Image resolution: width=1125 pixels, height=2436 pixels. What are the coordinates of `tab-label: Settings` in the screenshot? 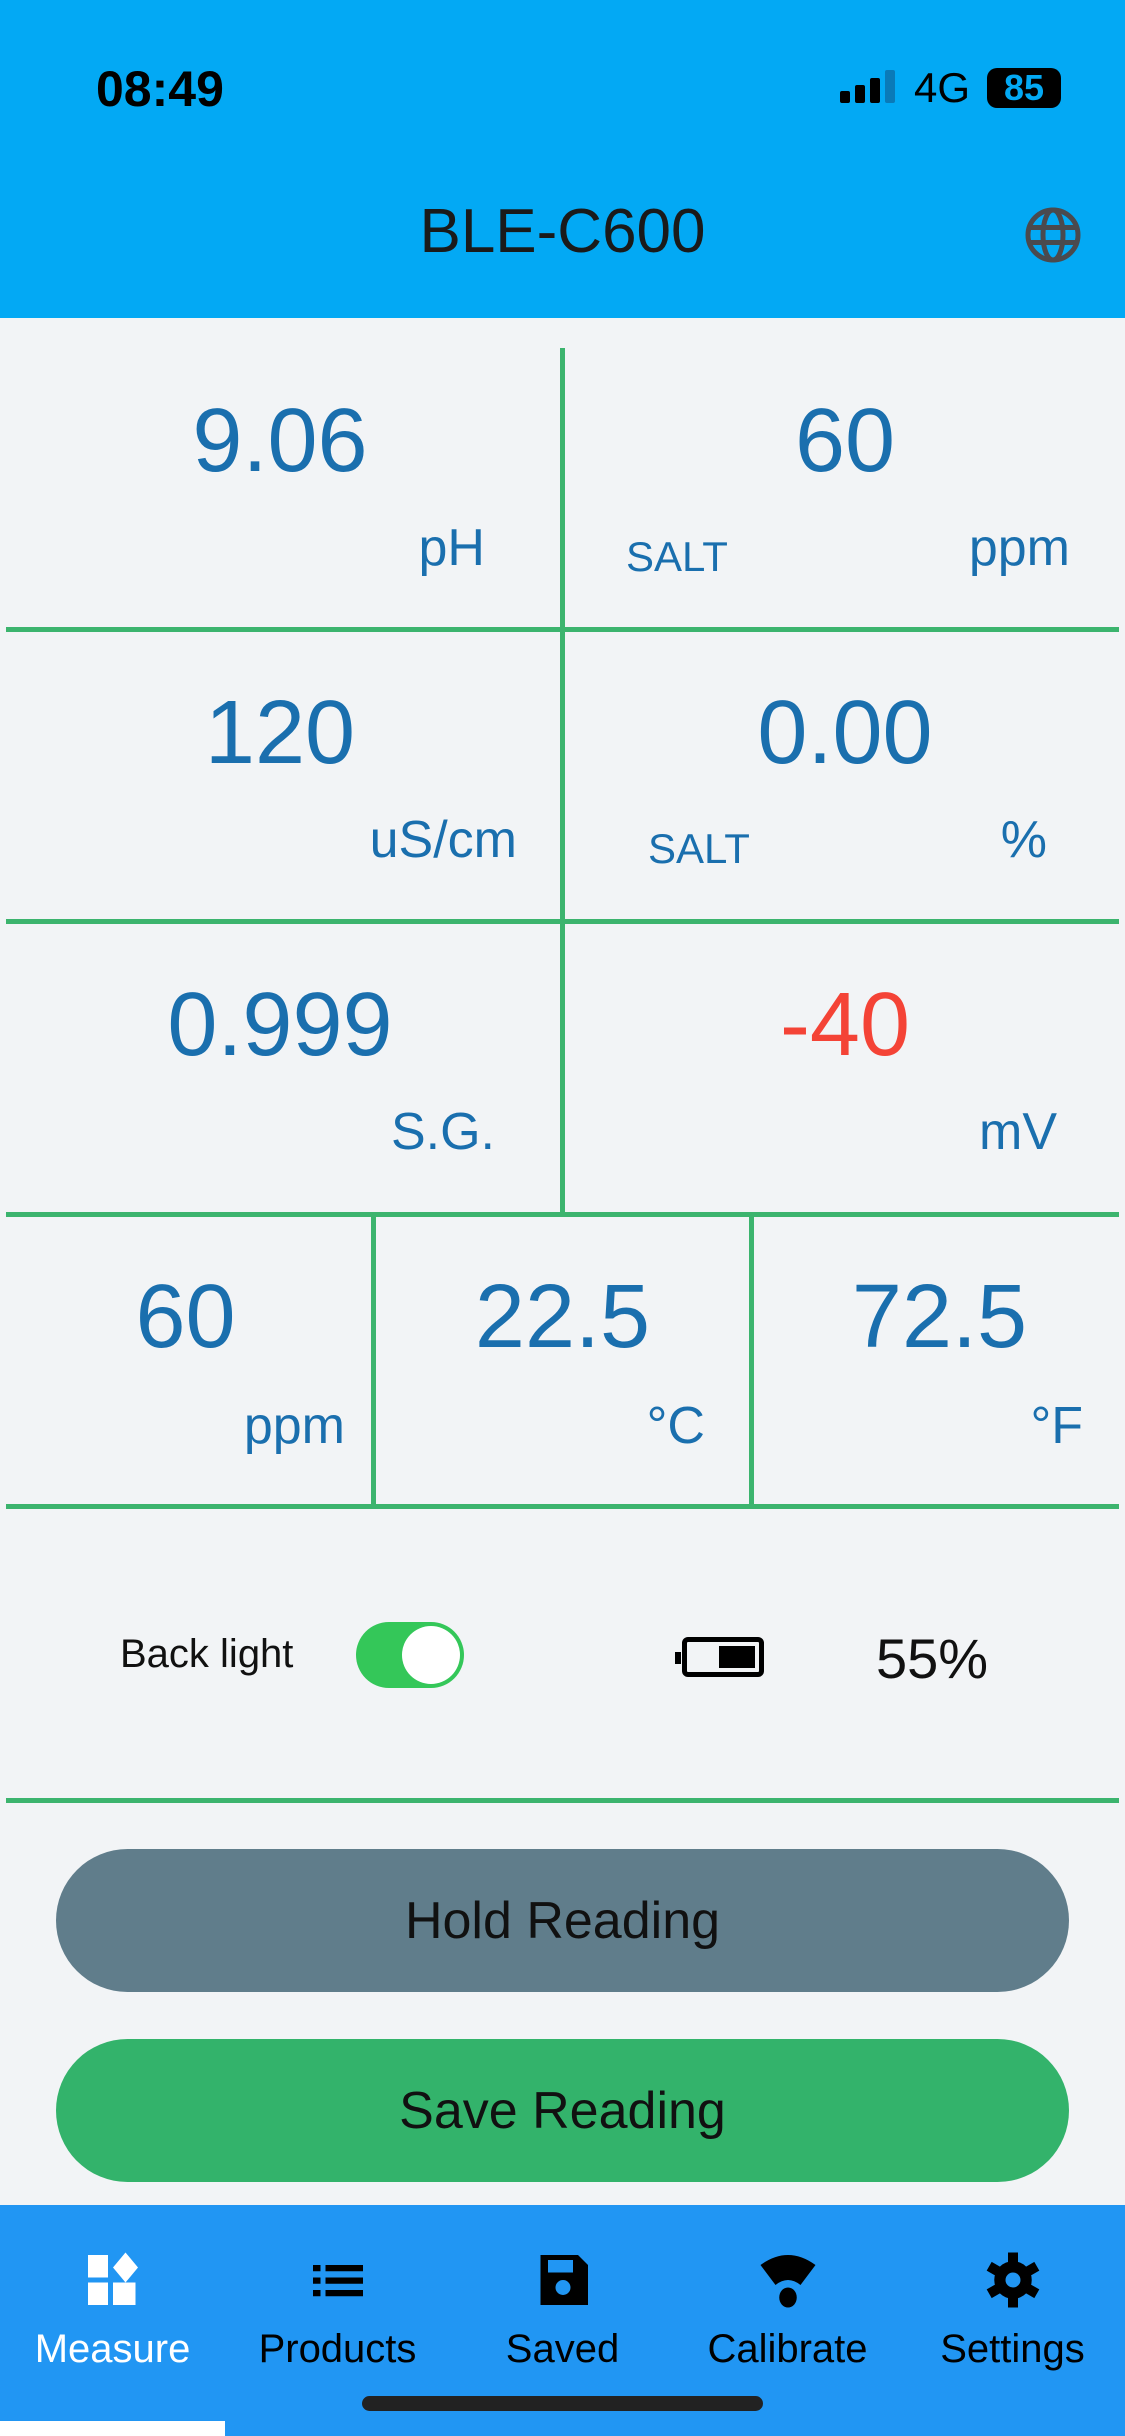 It's located at (1012, 2349).